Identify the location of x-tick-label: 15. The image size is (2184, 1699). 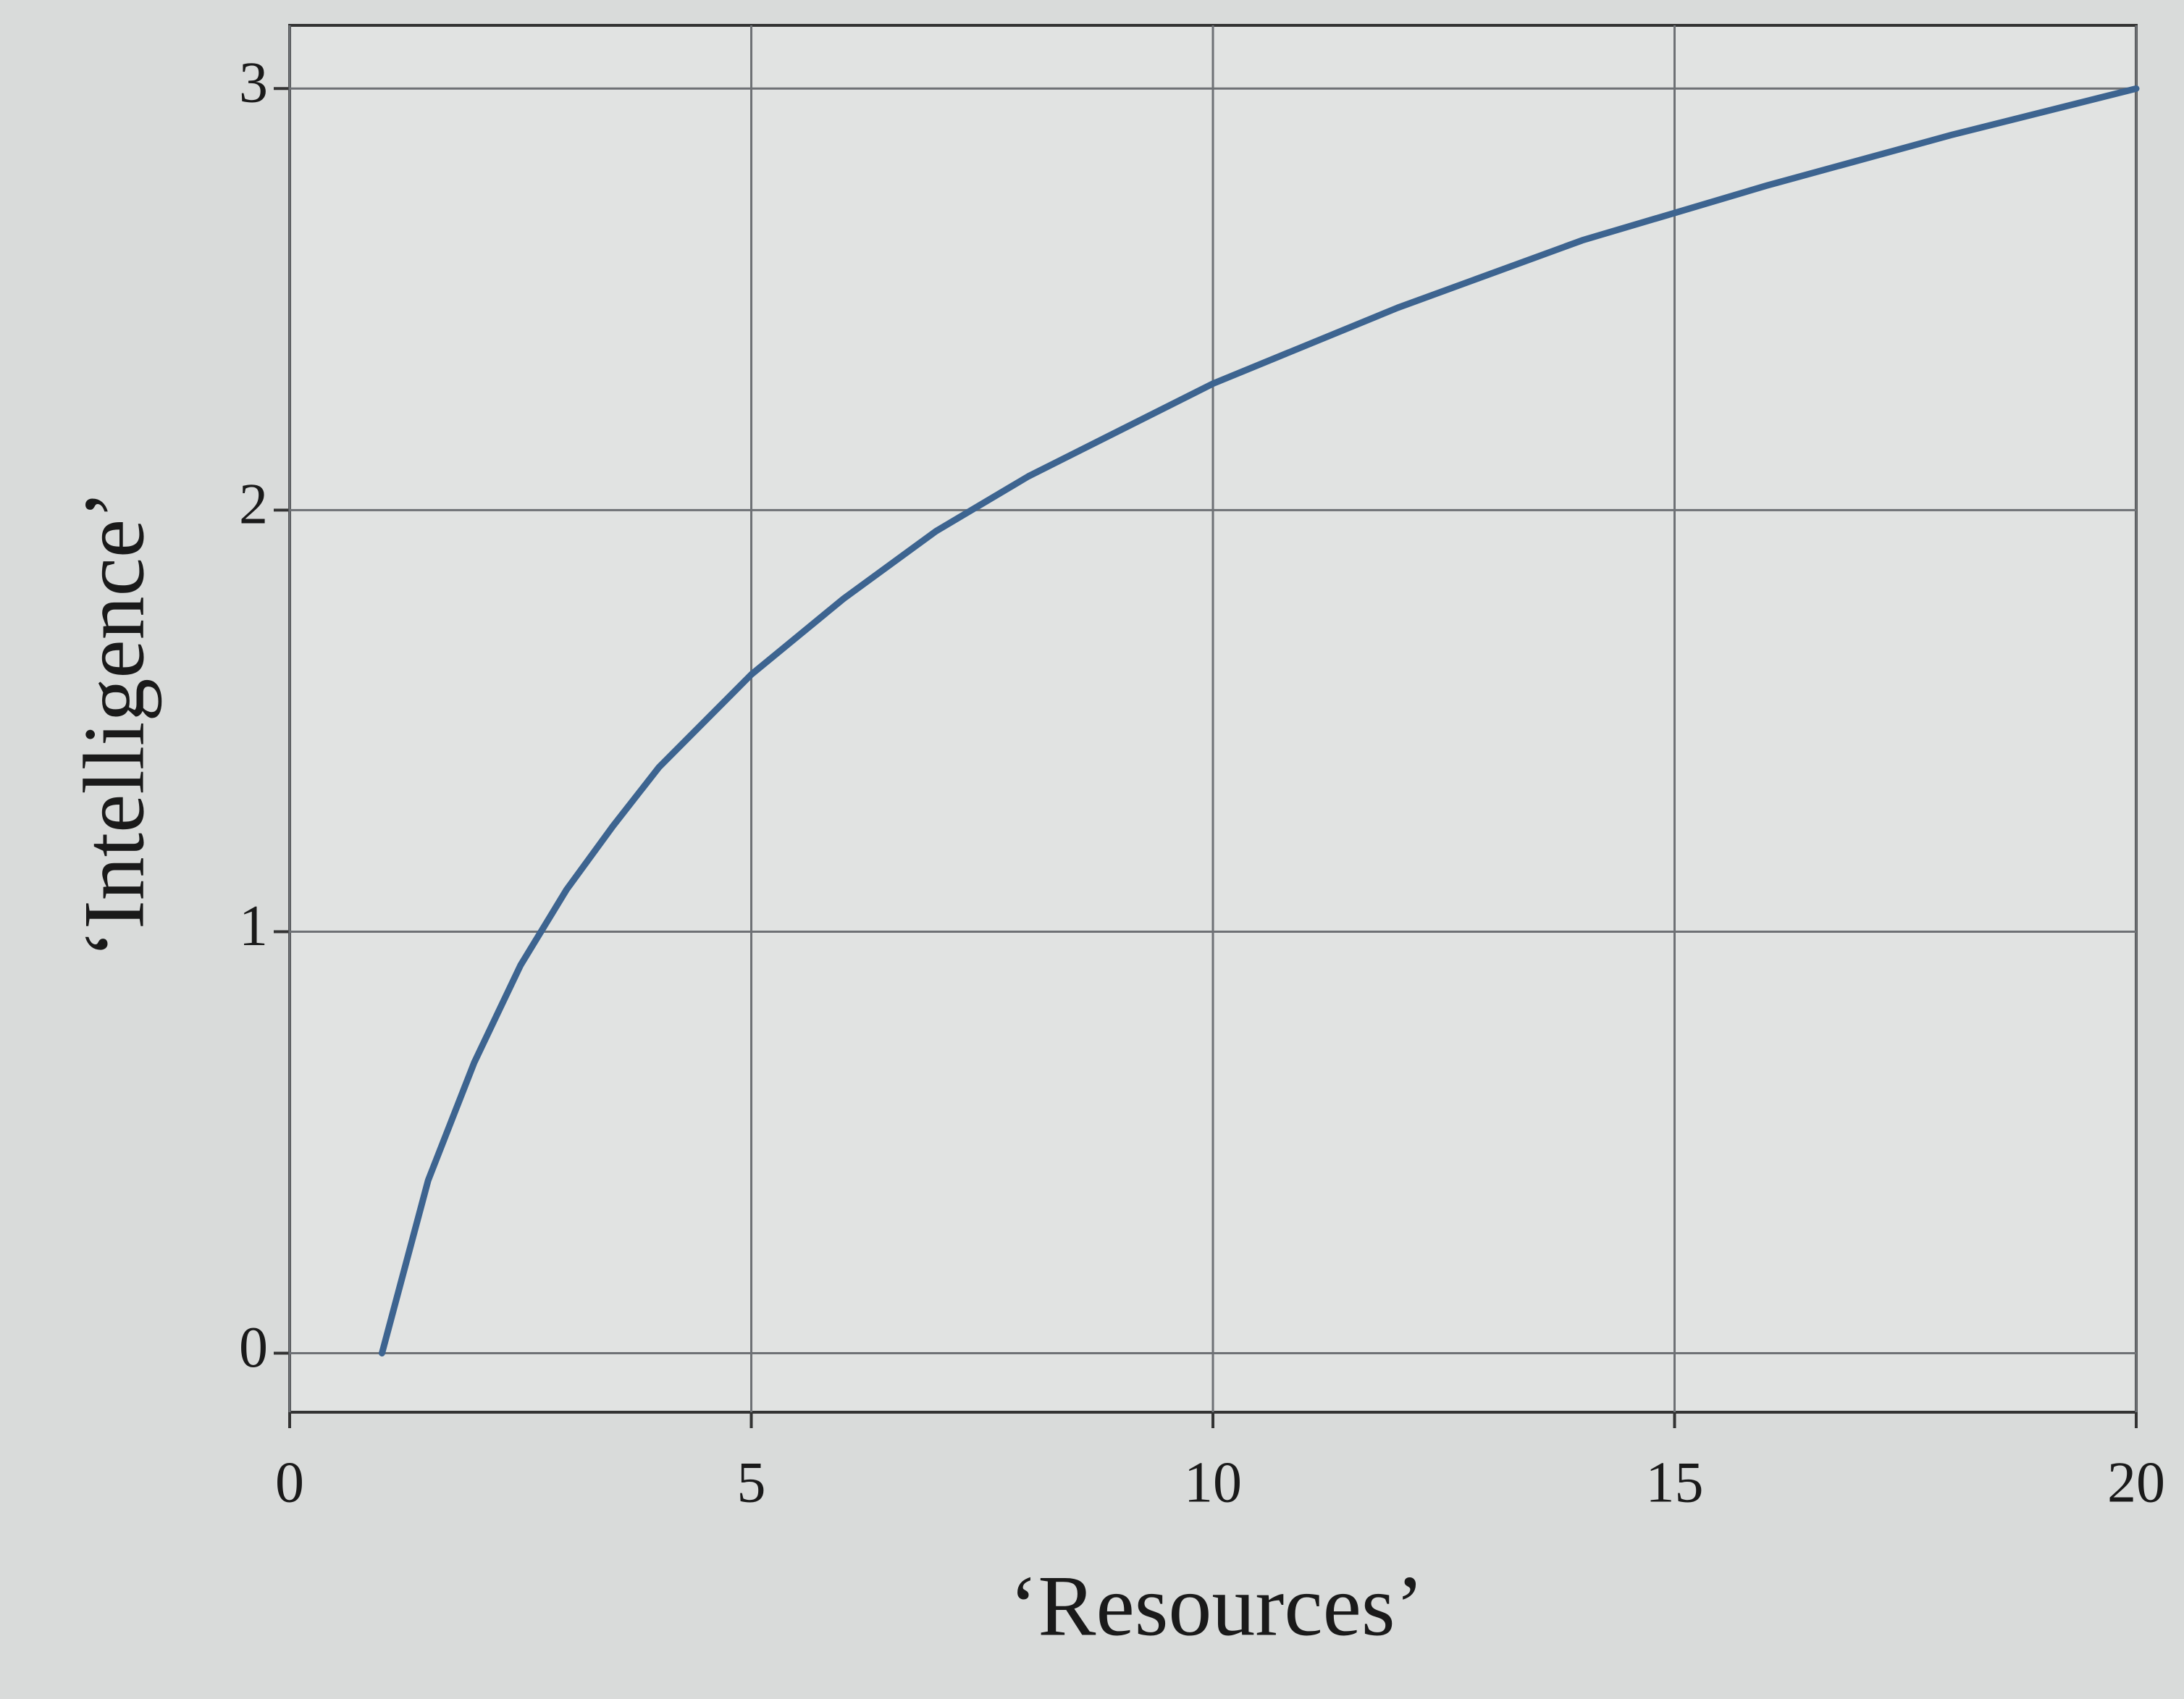
(1675, 1482).